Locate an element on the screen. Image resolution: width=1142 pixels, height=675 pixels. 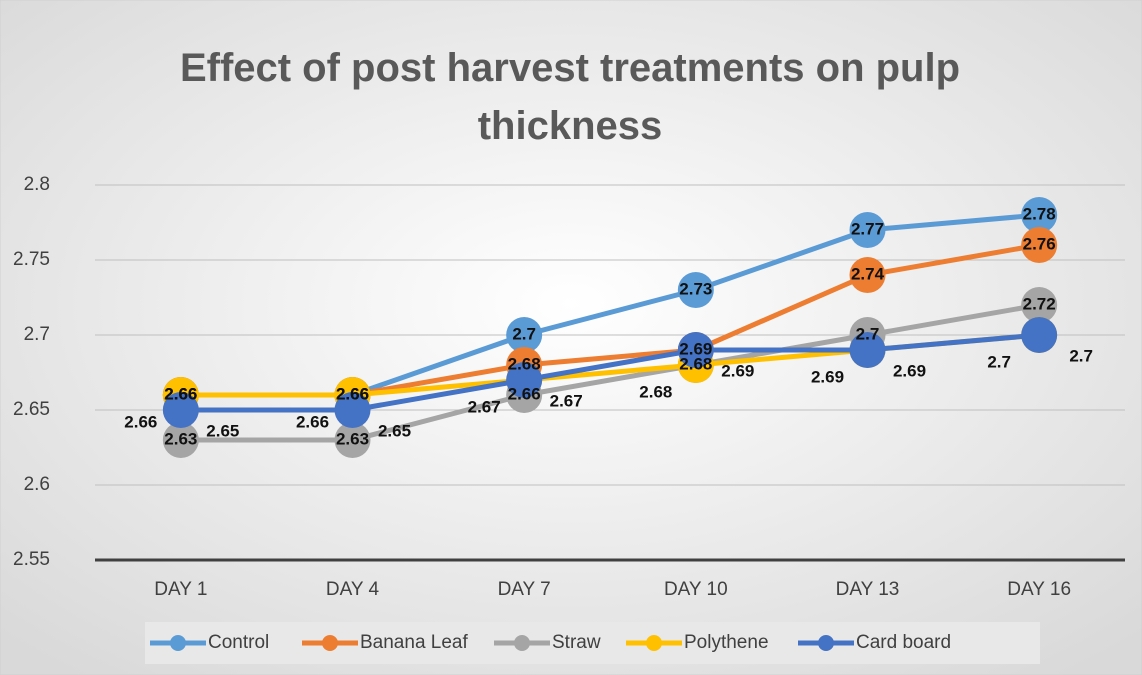
legend-label: Card board is located at coordinates (903, 642).